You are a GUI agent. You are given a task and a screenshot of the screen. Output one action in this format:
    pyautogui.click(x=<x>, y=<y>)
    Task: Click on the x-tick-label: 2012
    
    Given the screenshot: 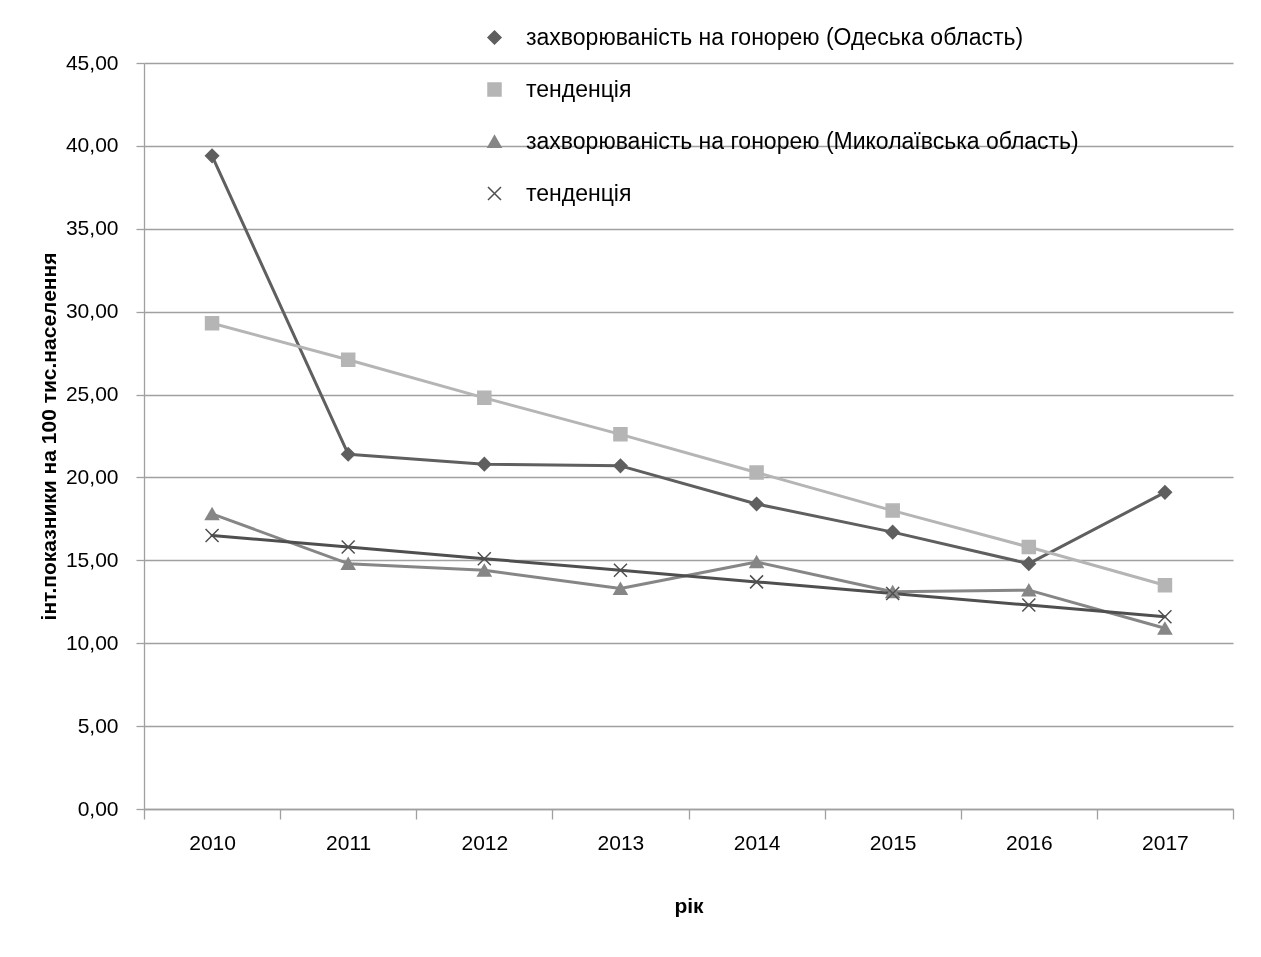 What is the action you would take?
    pyautogui.click(x=485, y=842)
    